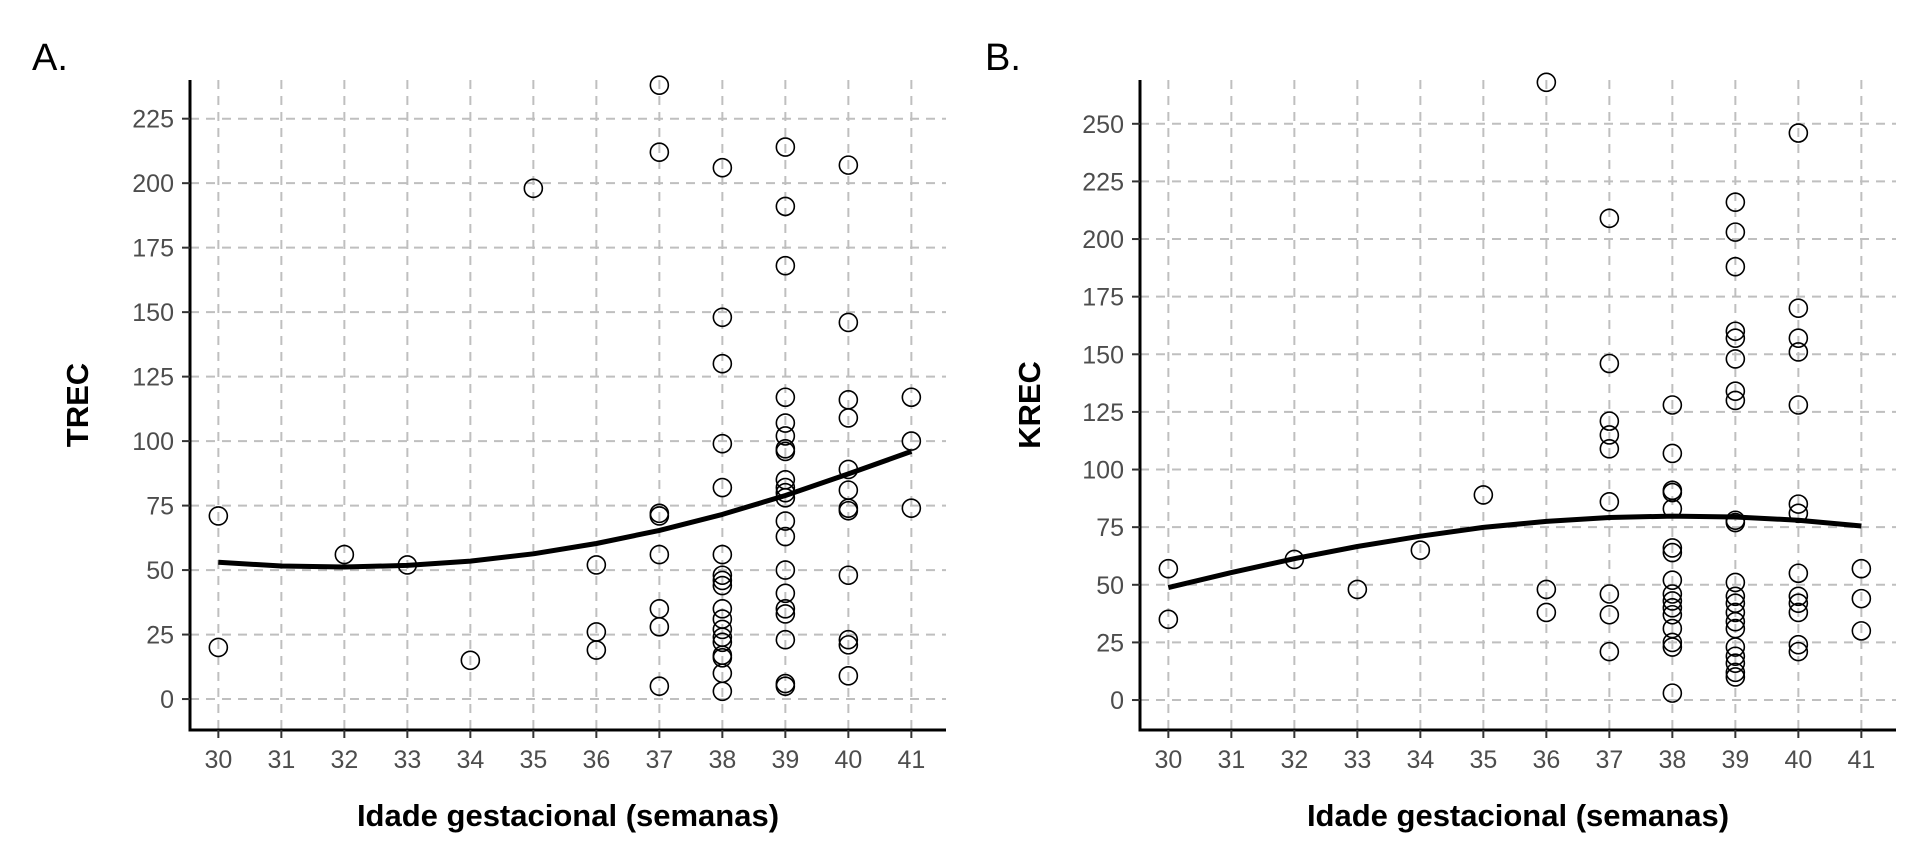  What do you see at coordinates (153, 313) in the screenshot?
I see `y-tick-label: 150` at bounding box center [153, 313].